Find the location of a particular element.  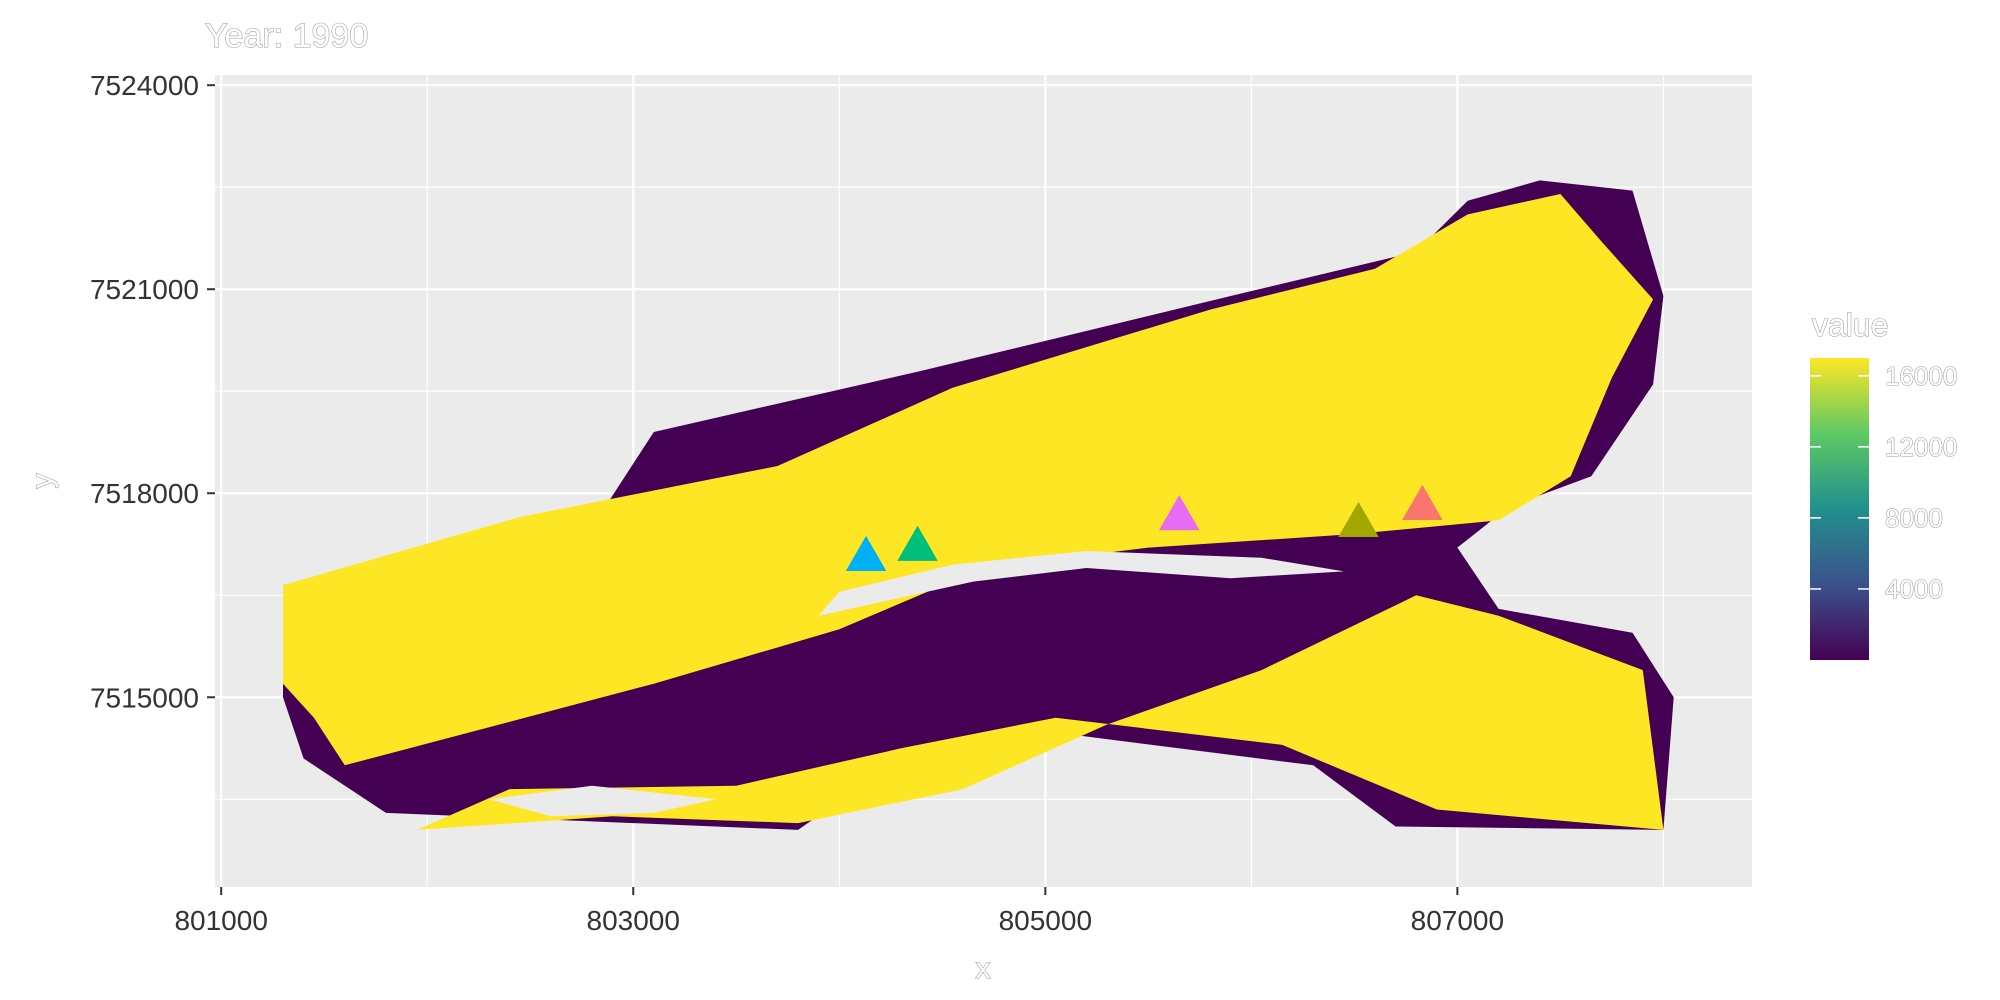

legend-tick-label: 16000 is located at coordinates (1921, 376).